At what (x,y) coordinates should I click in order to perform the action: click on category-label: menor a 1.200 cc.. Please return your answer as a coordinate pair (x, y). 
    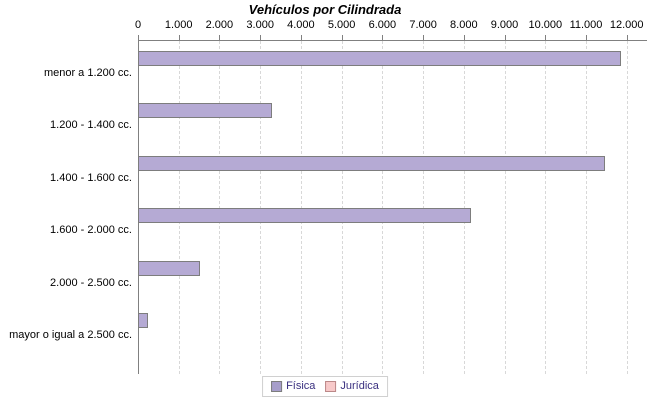
    Looking at the image, I should click on (87, 73).